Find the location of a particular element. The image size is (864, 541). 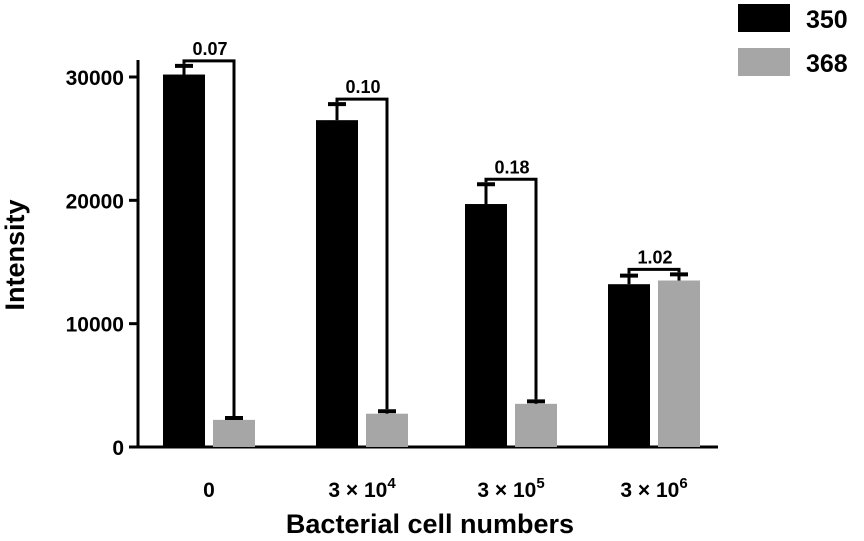

y-tick-label: 20000 is located at coordinates (95, 201).